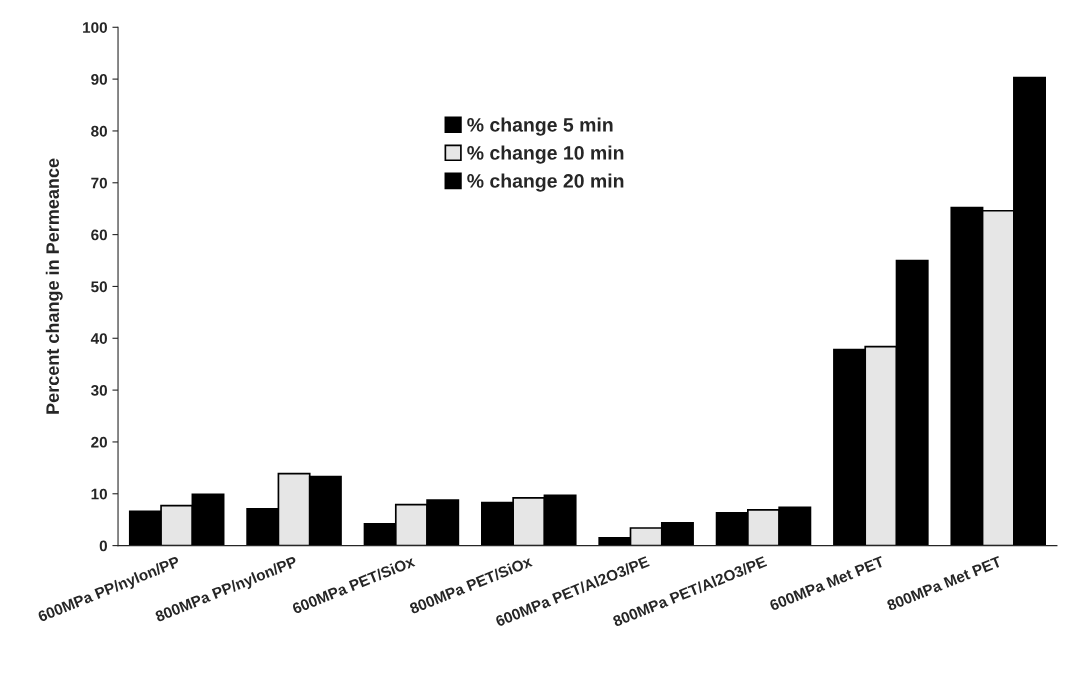  Describe the element at coordinates (545, 182) in the screenshot. I see `legend-label: % change 20 min` at that location.